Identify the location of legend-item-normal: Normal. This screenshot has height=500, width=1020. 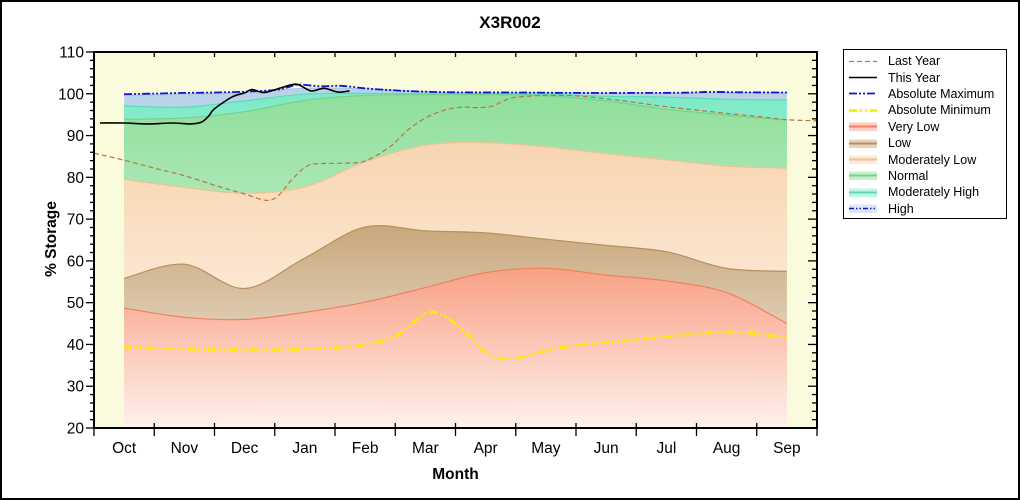
(925, 176).